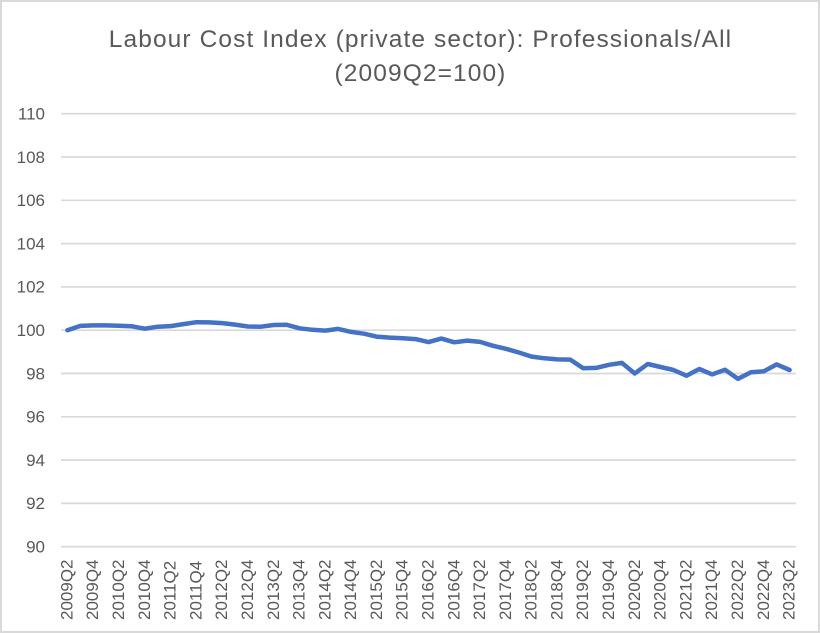  I want to click on svg-text: 100, so click(31, 330).